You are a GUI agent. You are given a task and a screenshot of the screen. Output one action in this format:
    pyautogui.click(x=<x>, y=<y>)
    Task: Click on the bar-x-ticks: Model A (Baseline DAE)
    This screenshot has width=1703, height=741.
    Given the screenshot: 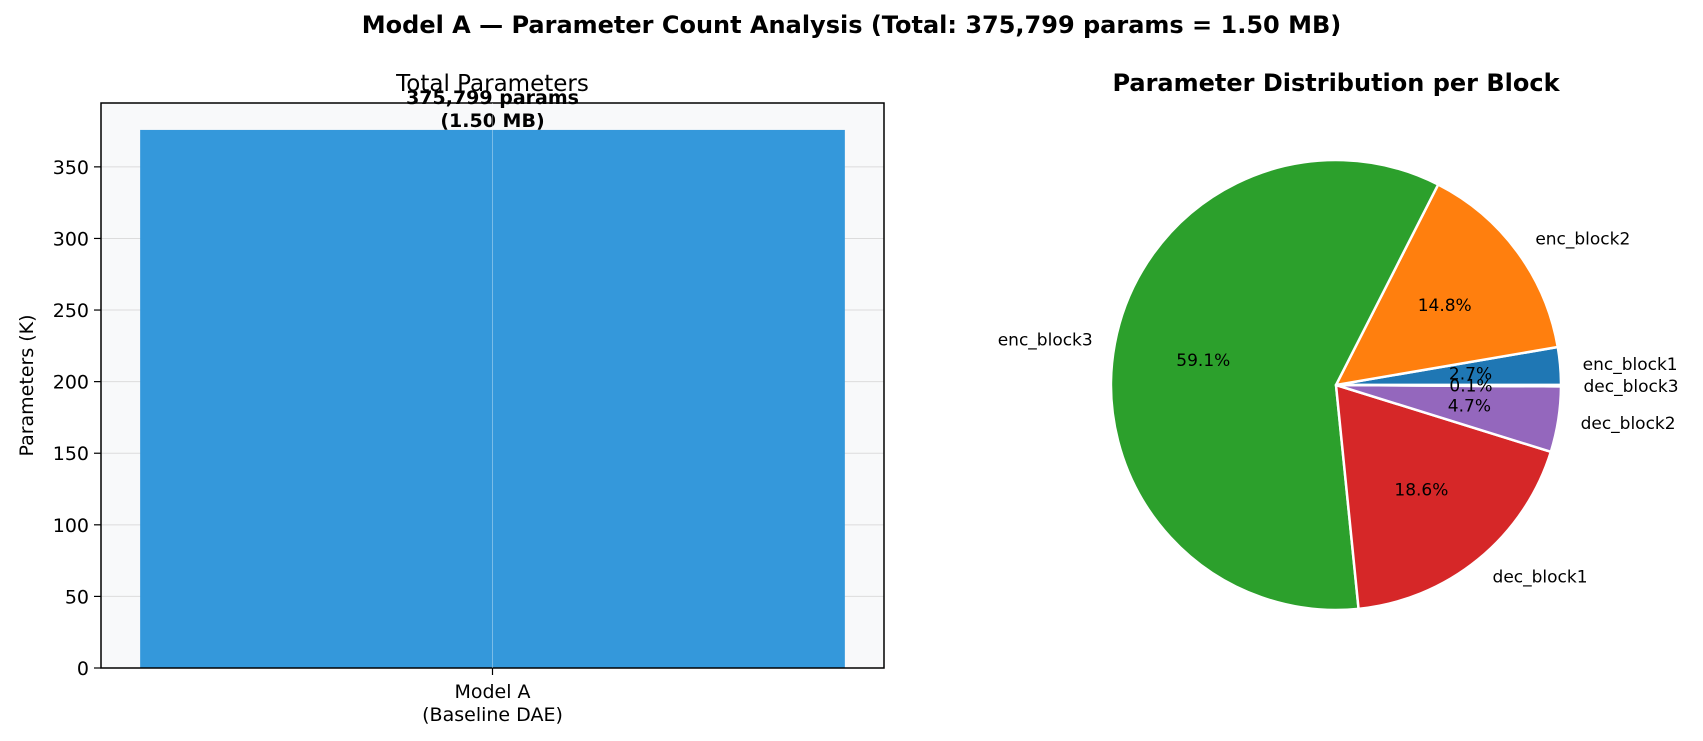 What is the action you would take?
    pyautogui.click(x=492, y=697)
    